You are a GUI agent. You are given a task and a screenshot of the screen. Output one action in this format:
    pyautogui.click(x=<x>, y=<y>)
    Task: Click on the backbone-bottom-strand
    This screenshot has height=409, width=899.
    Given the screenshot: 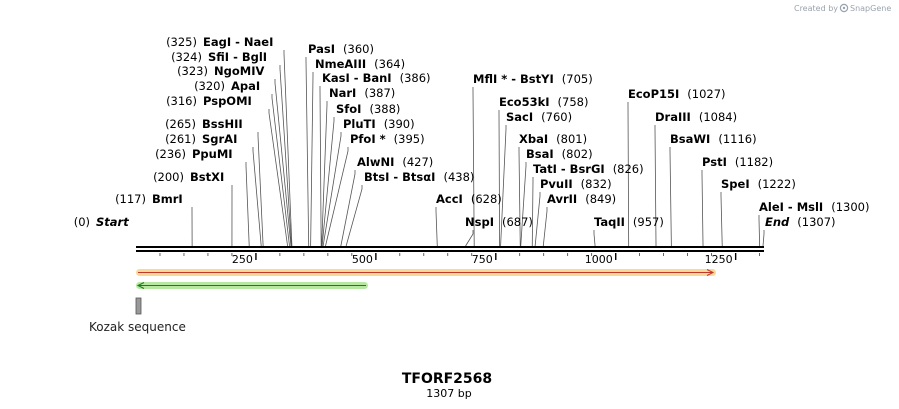 What is the action you would take?
    pyautogui.click(x=450, y=251)
    